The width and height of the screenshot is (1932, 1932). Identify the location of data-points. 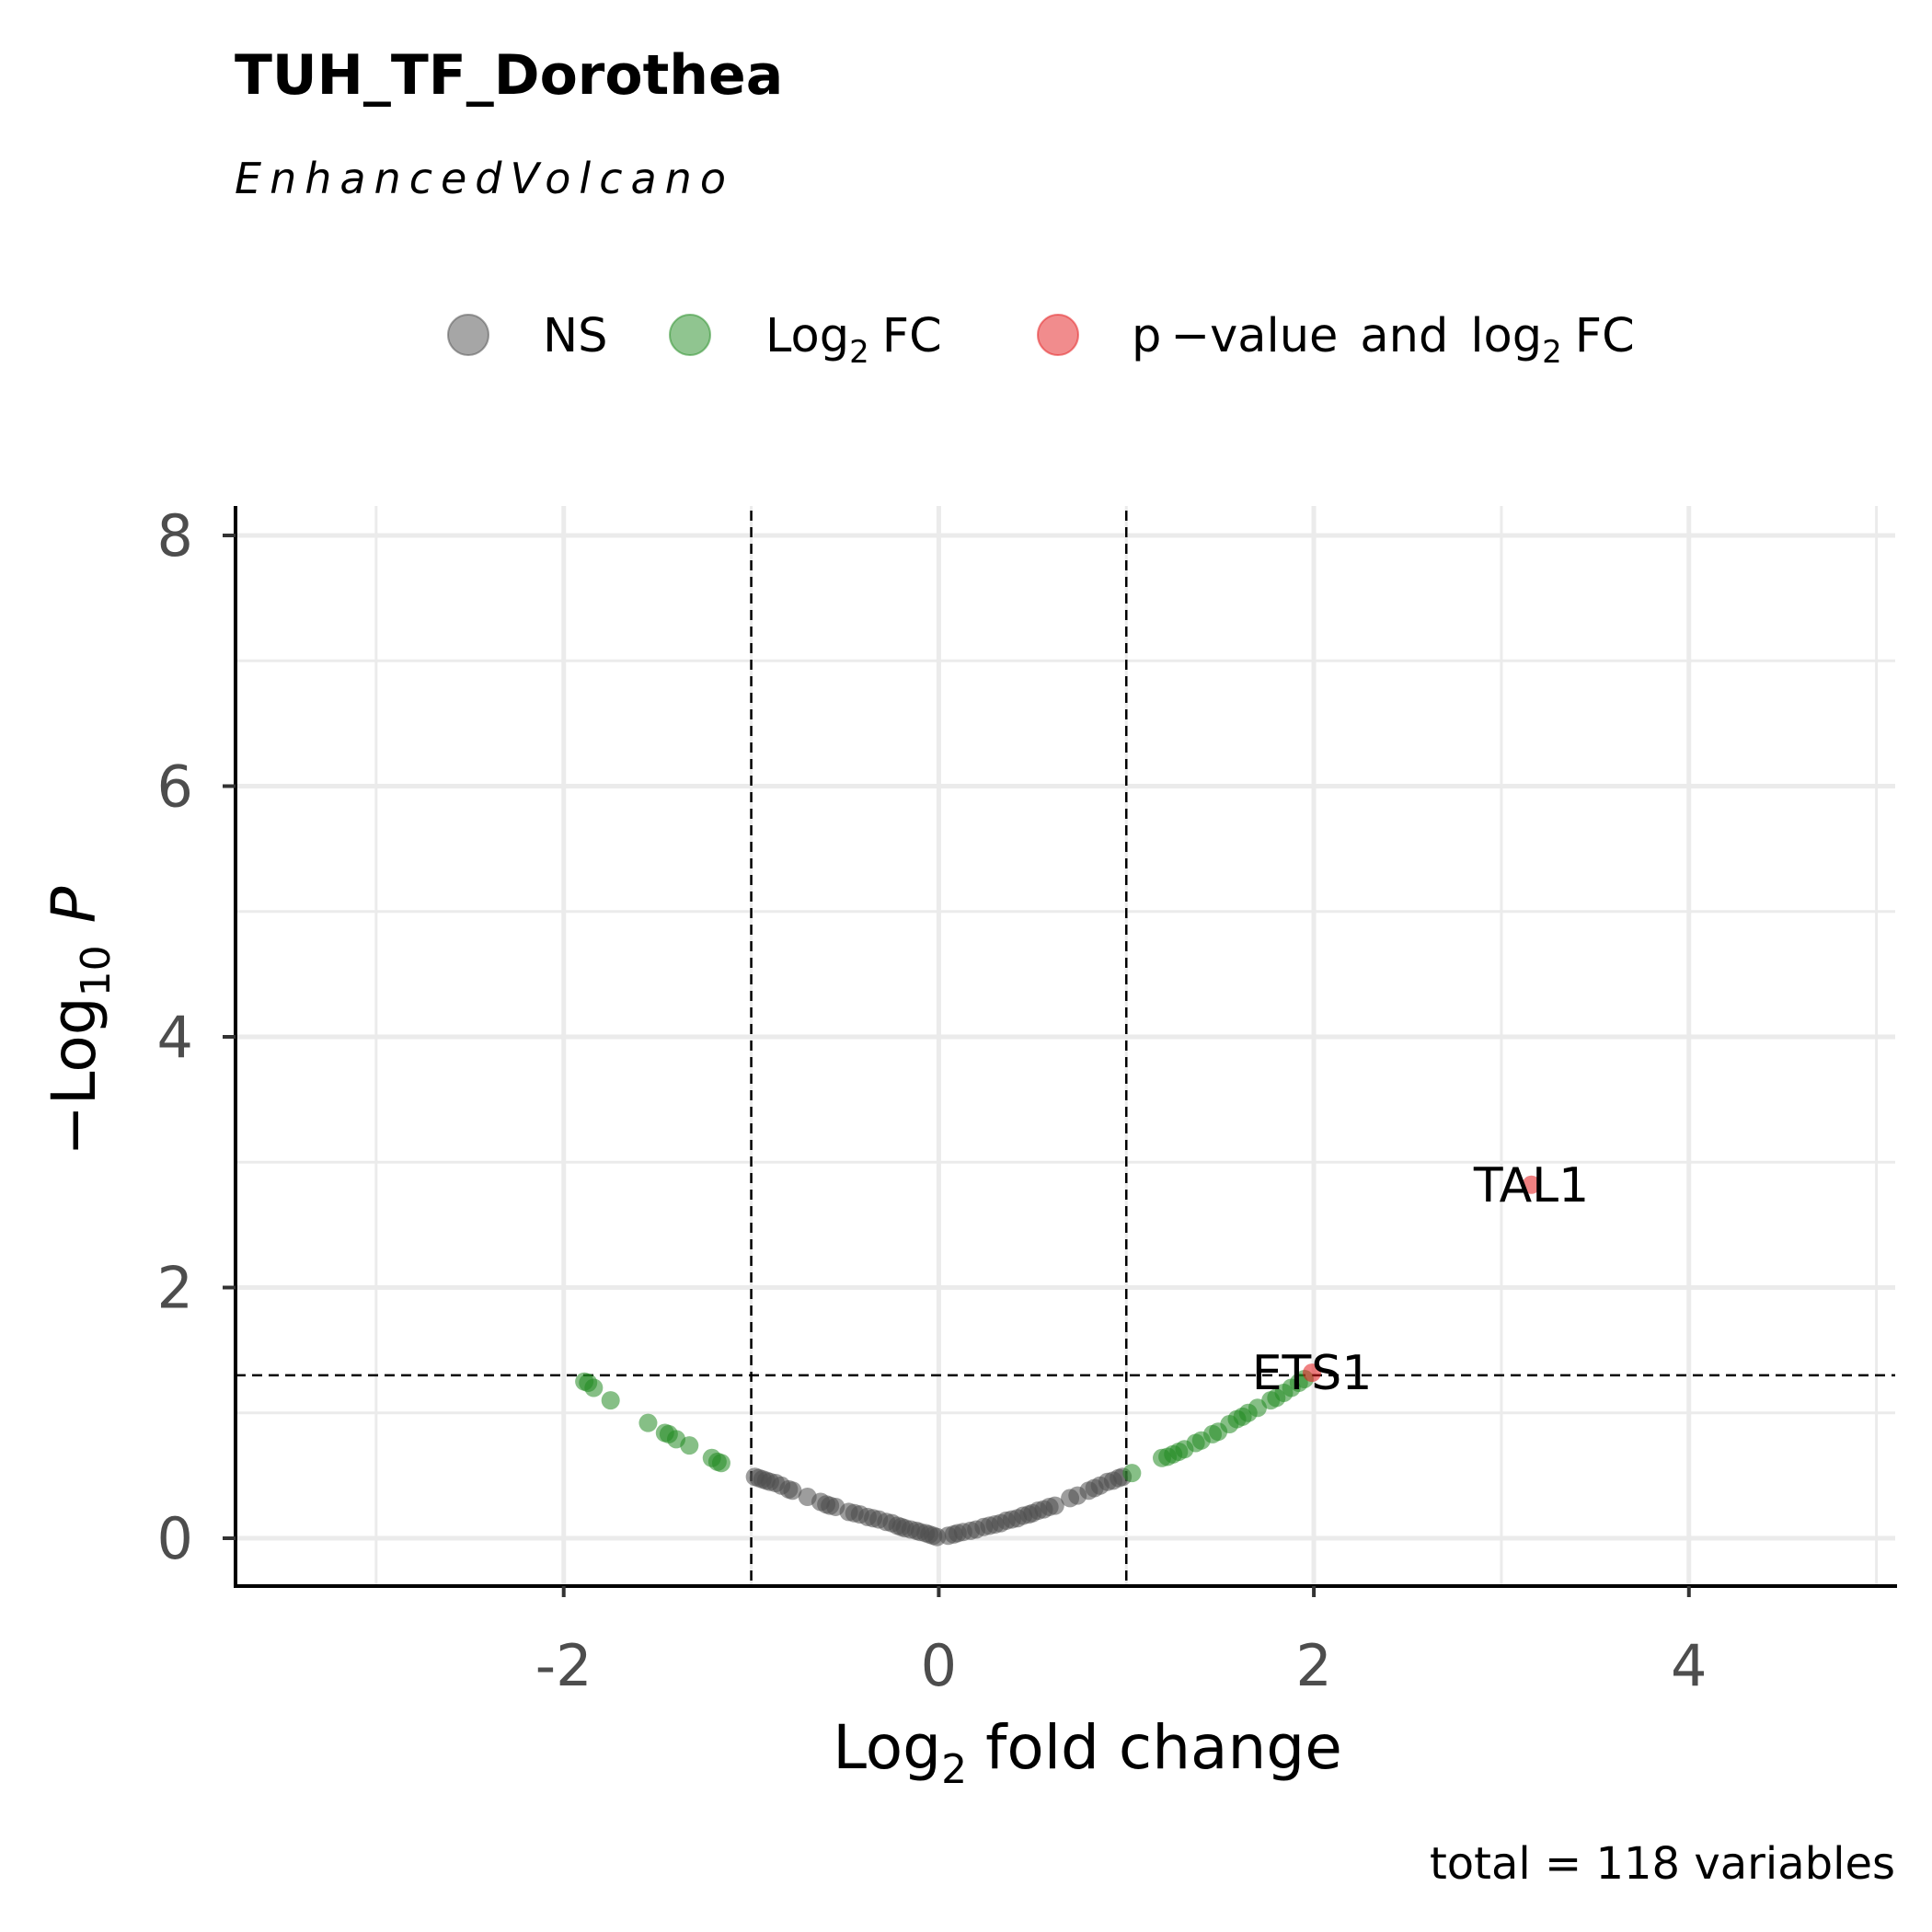
(1058, 1361).